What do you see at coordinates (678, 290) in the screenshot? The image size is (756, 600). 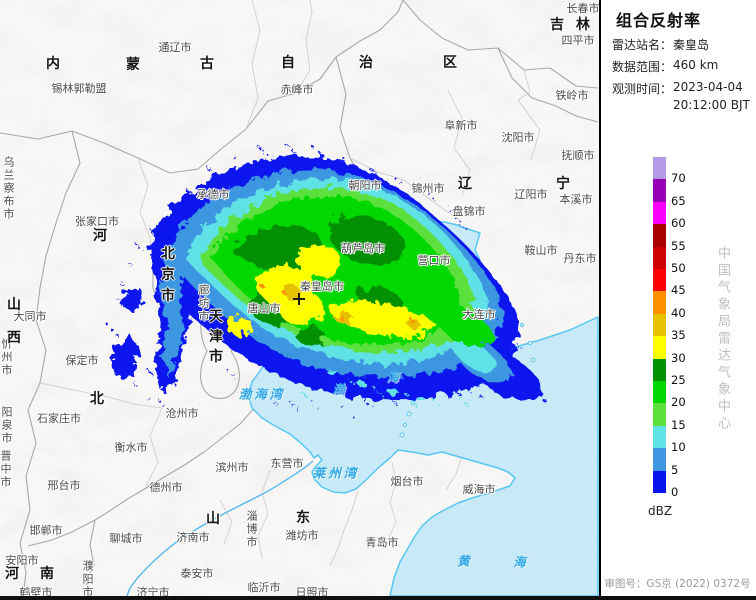 I see `legend-tick-45: 45` at bounding box center [678, 290].